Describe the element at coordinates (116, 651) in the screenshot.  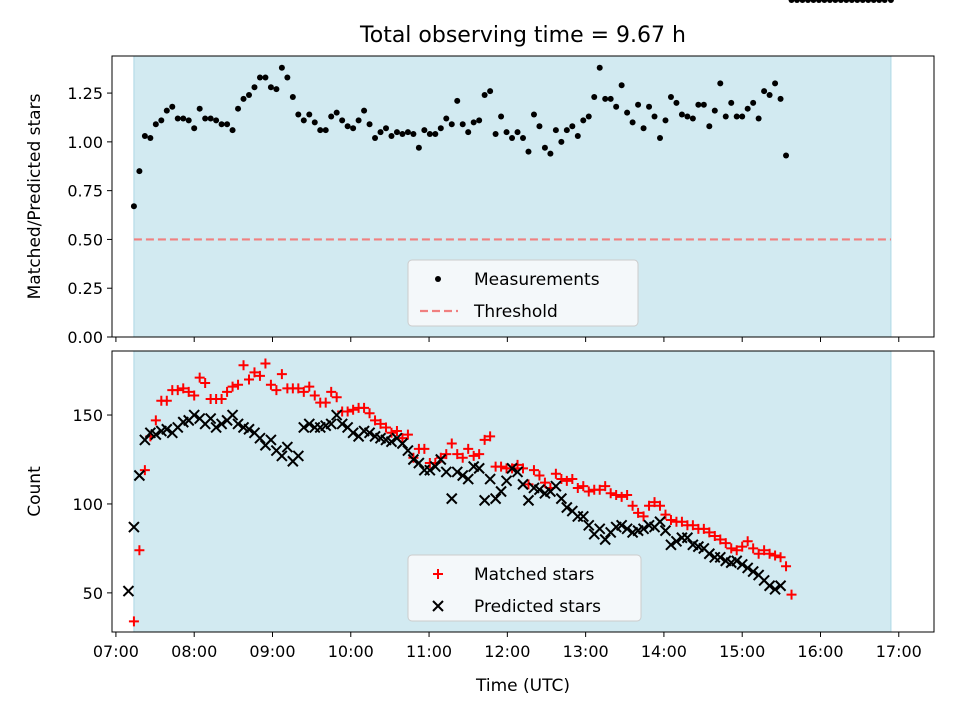
I see `x-tick-label: 07:00` at that location.